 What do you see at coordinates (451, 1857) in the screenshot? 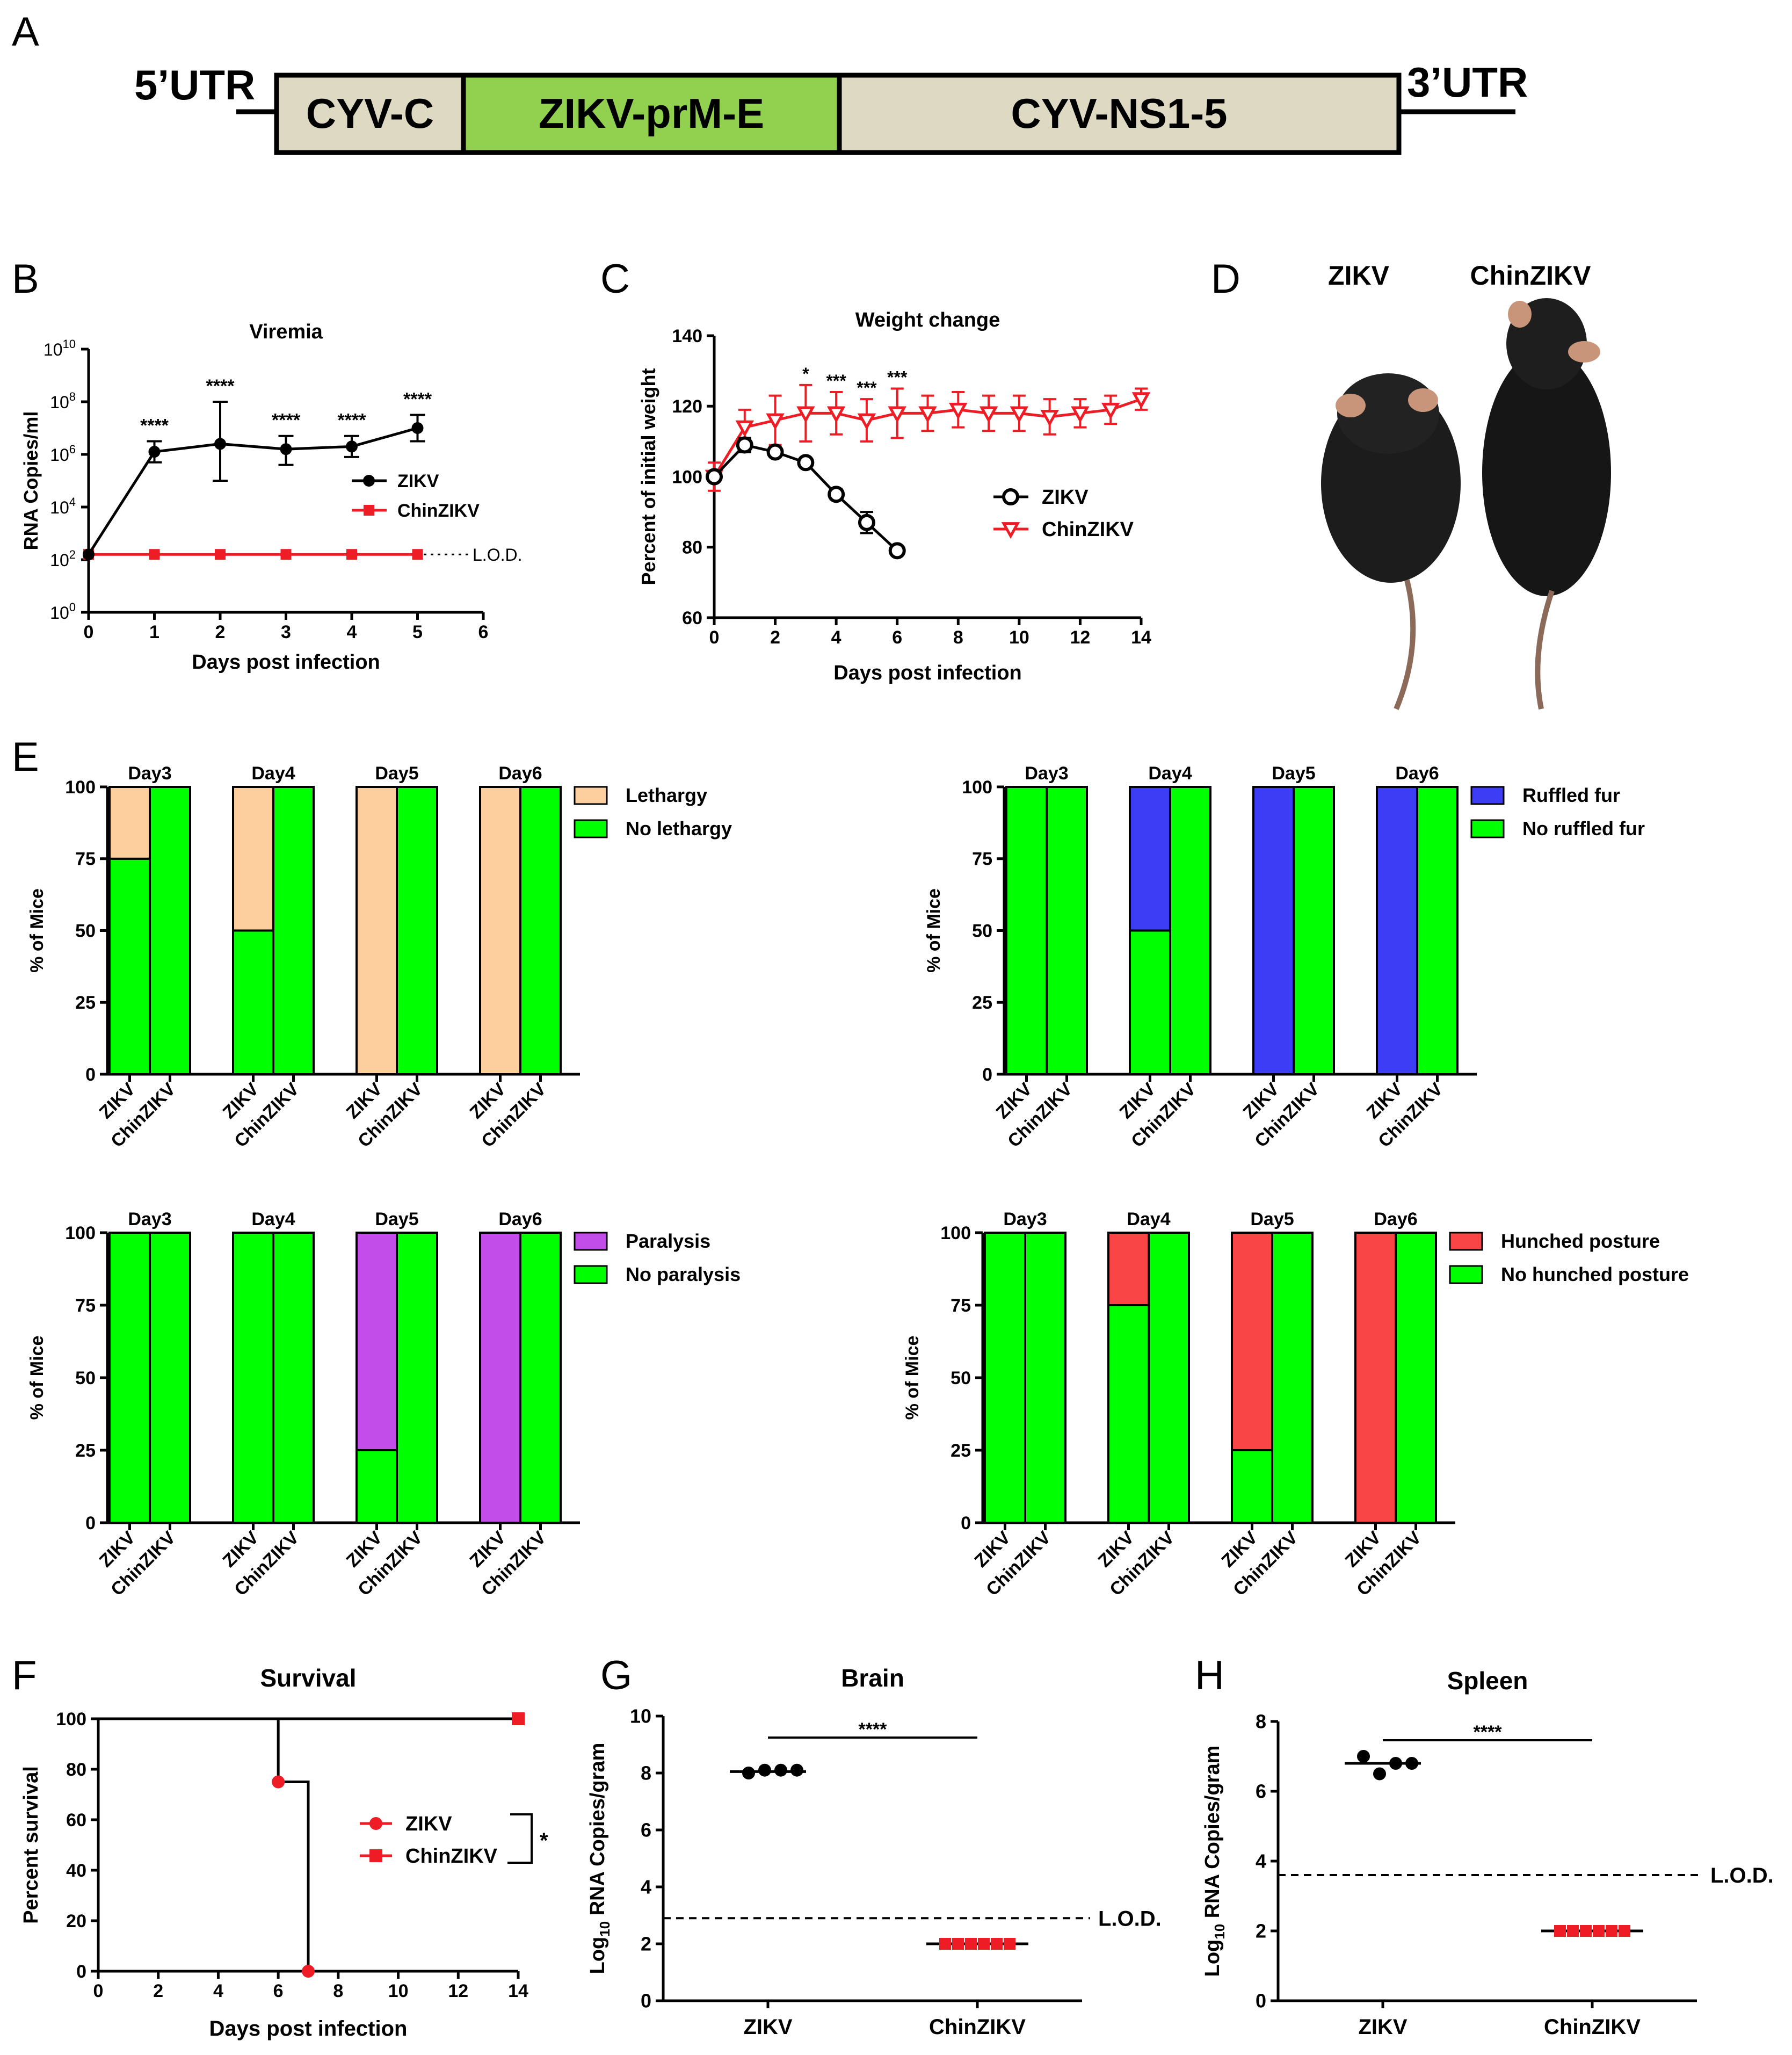
I see `legend-chinzikv-label: ChinZIKV` at bounding box center [451, 1857].